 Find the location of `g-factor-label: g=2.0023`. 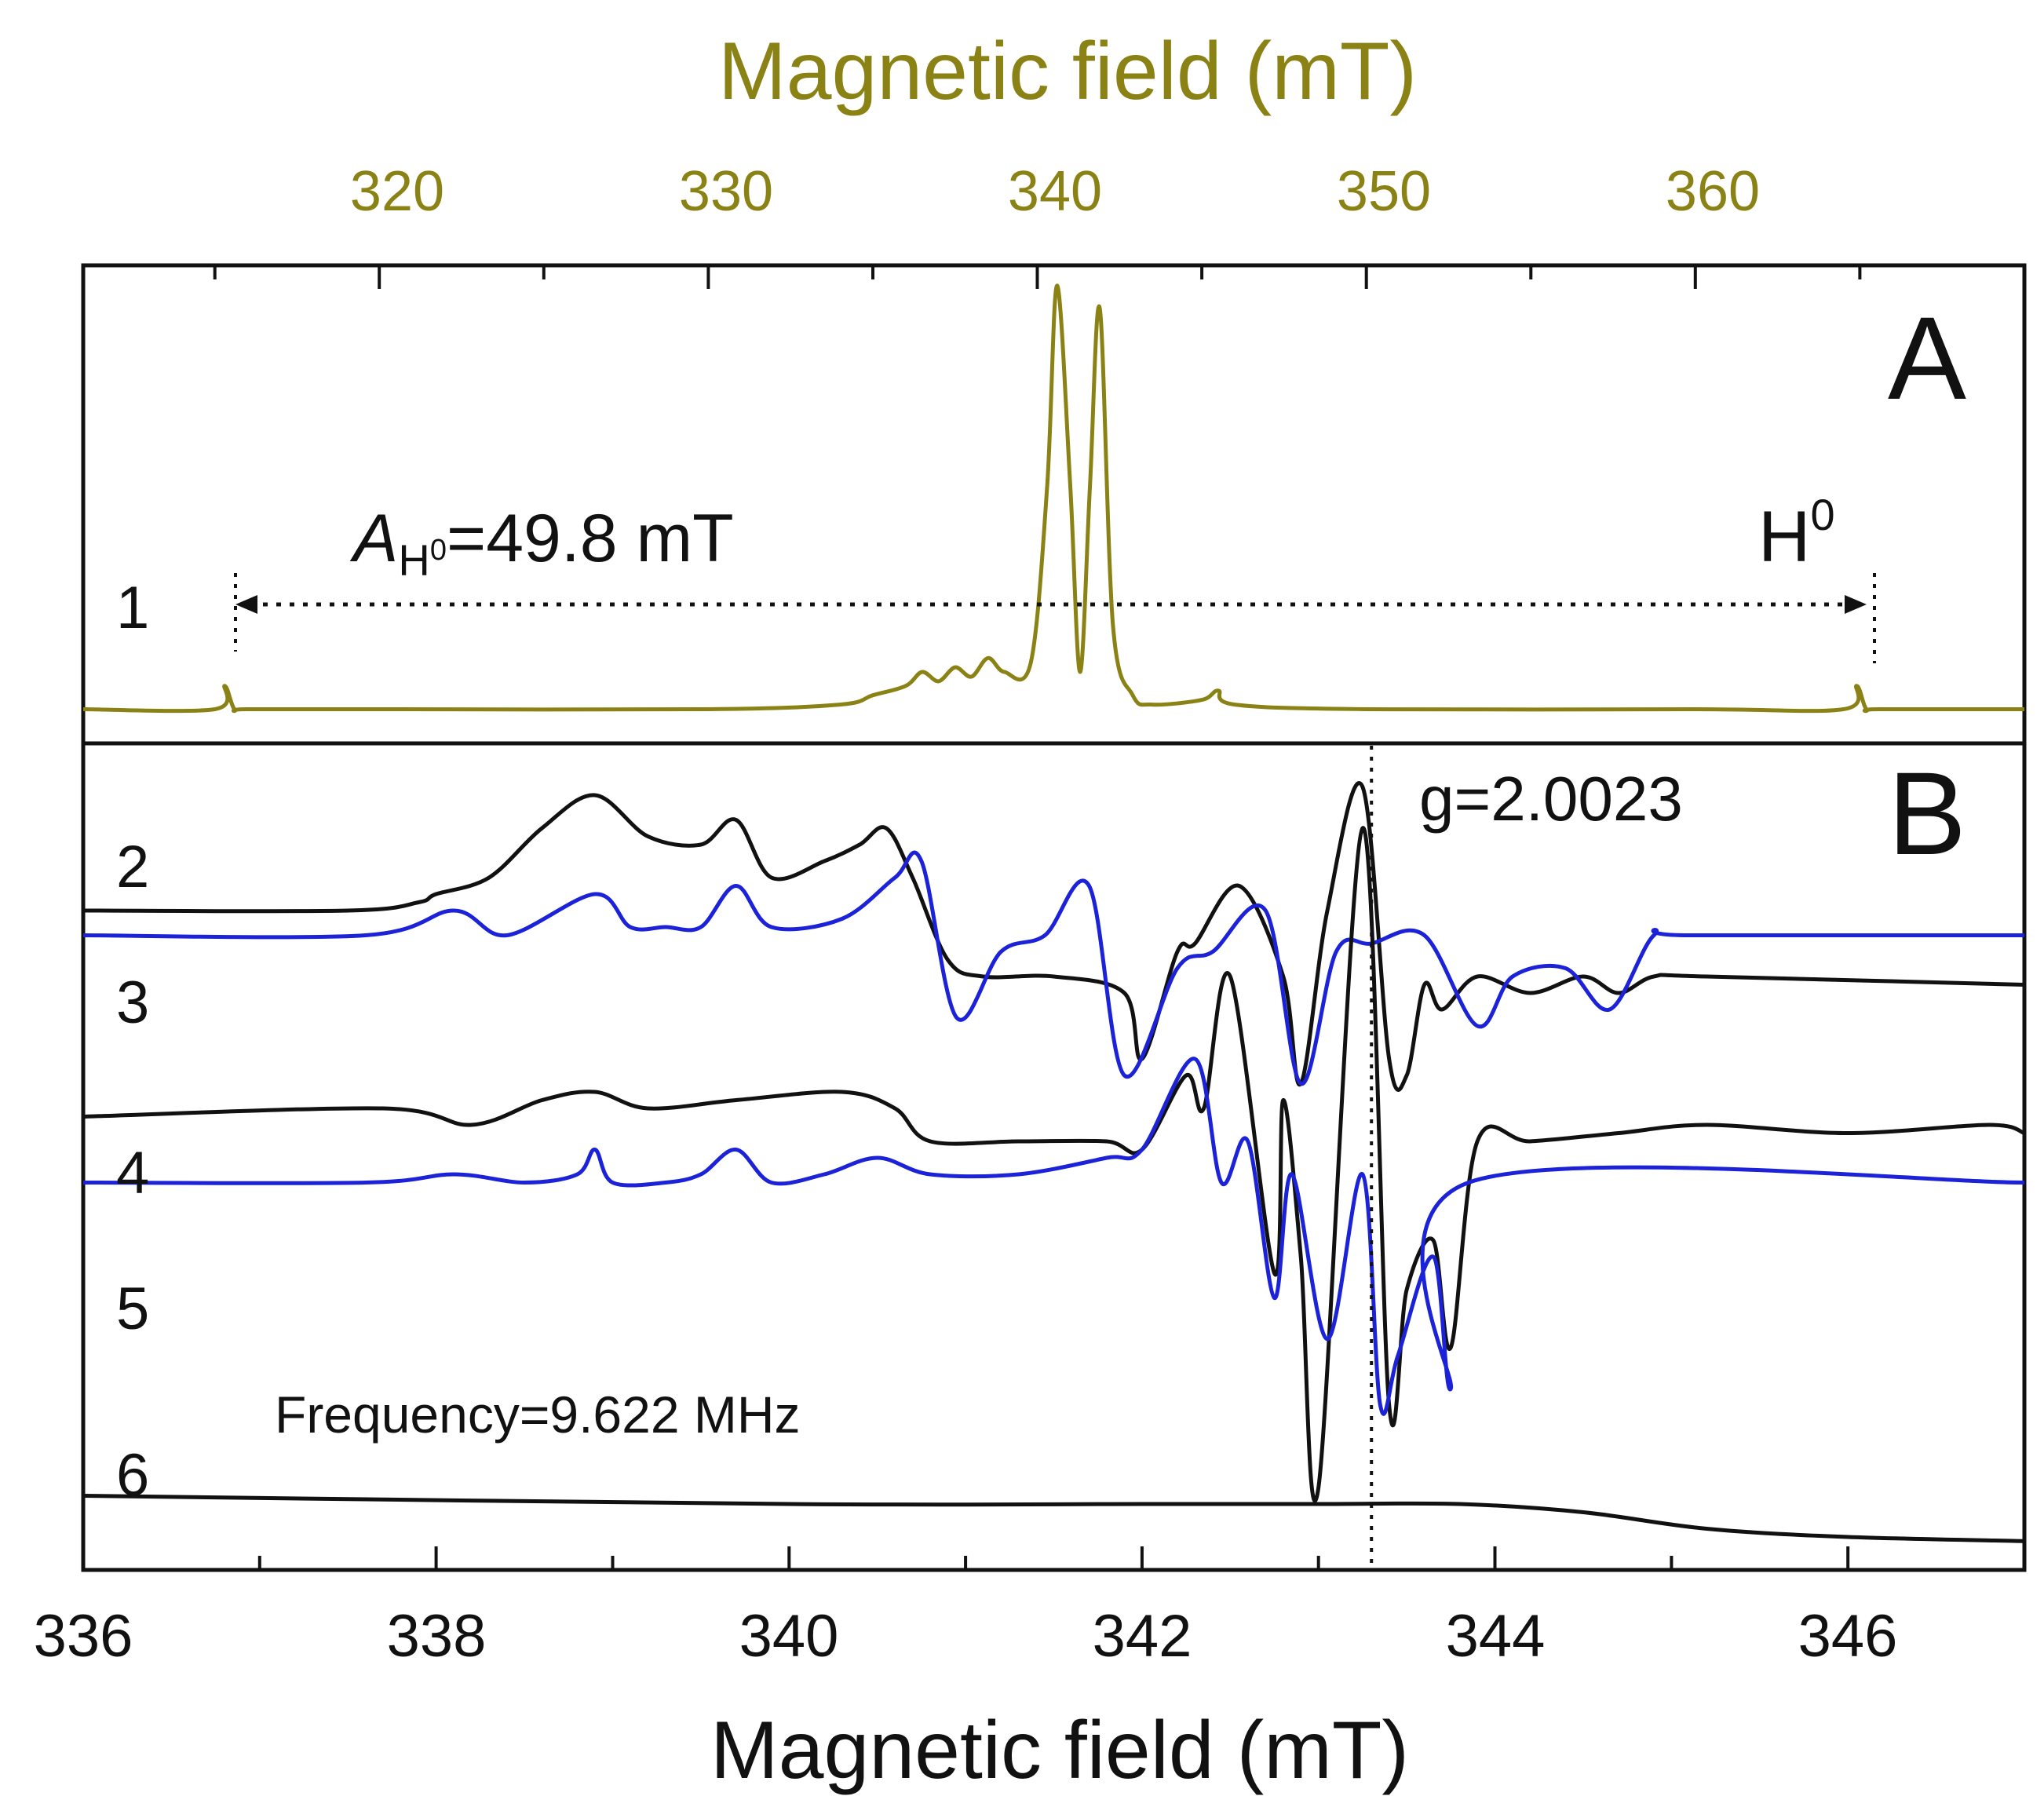

g-factor-label: g=2.0023 is located at coordinates (1551, 799).